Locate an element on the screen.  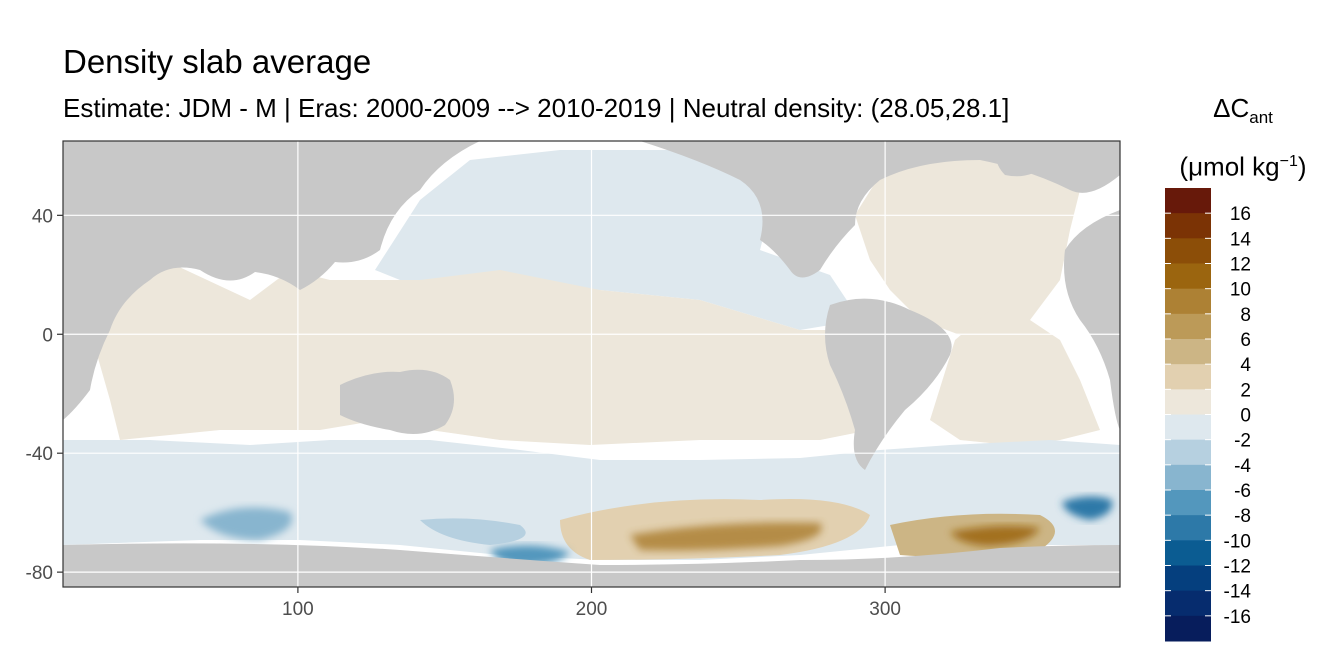
legend-title-symbol: ΔCant is located at coordinates (1243, 113).